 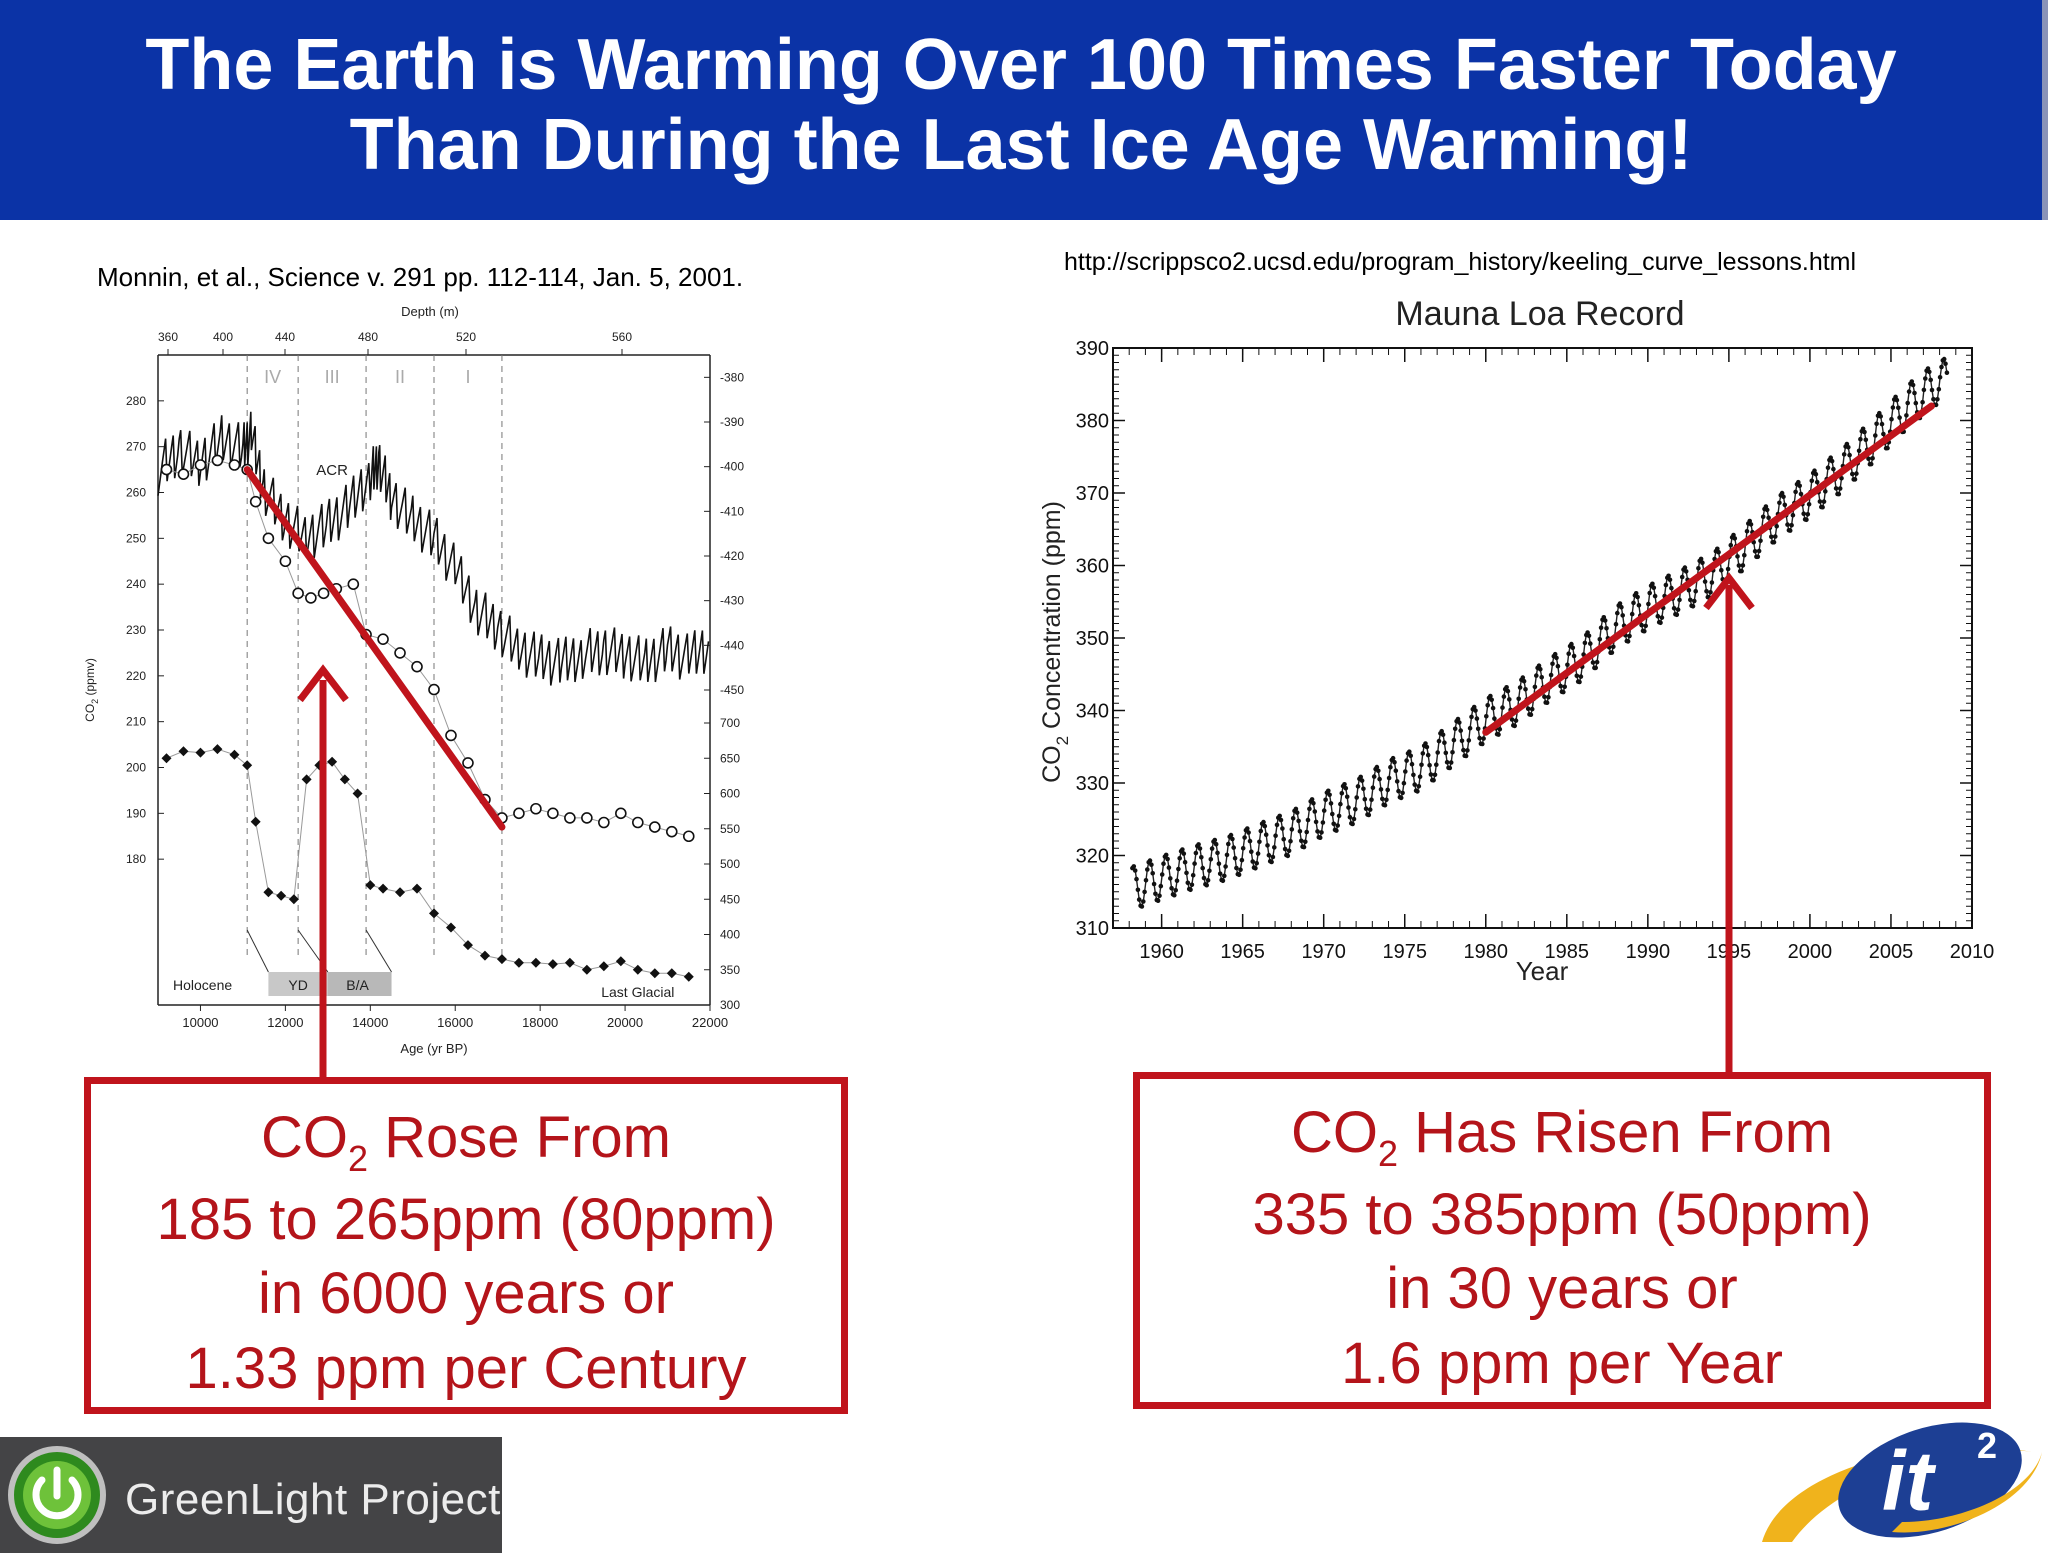 I want to click on left-callout-line-1: CO2 Rose From, so click(x=466, y=1142).